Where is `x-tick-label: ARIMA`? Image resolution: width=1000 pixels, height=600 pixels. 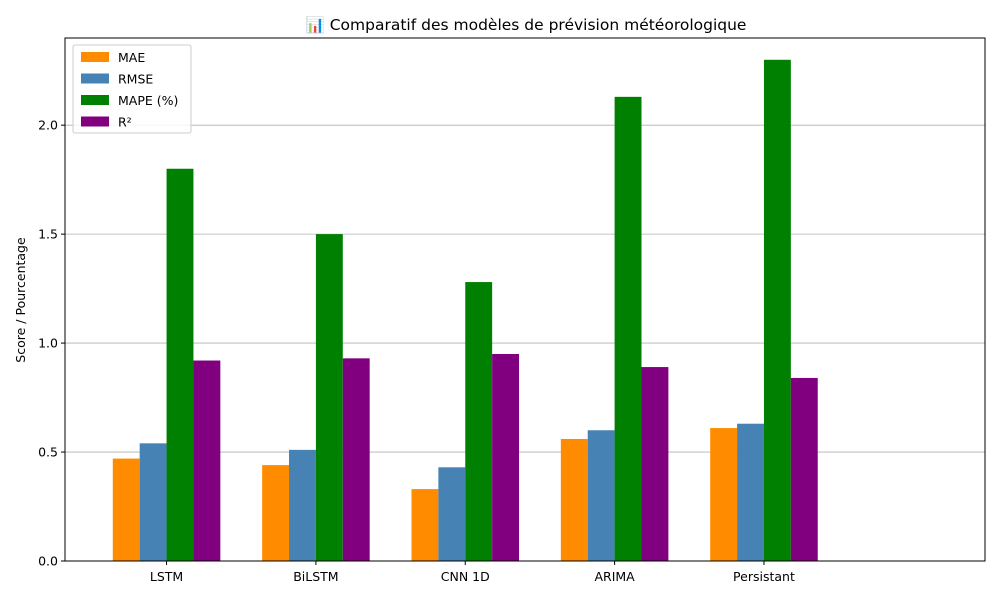 x-tick-label: ARIMA is located at coordinates (614, 576).